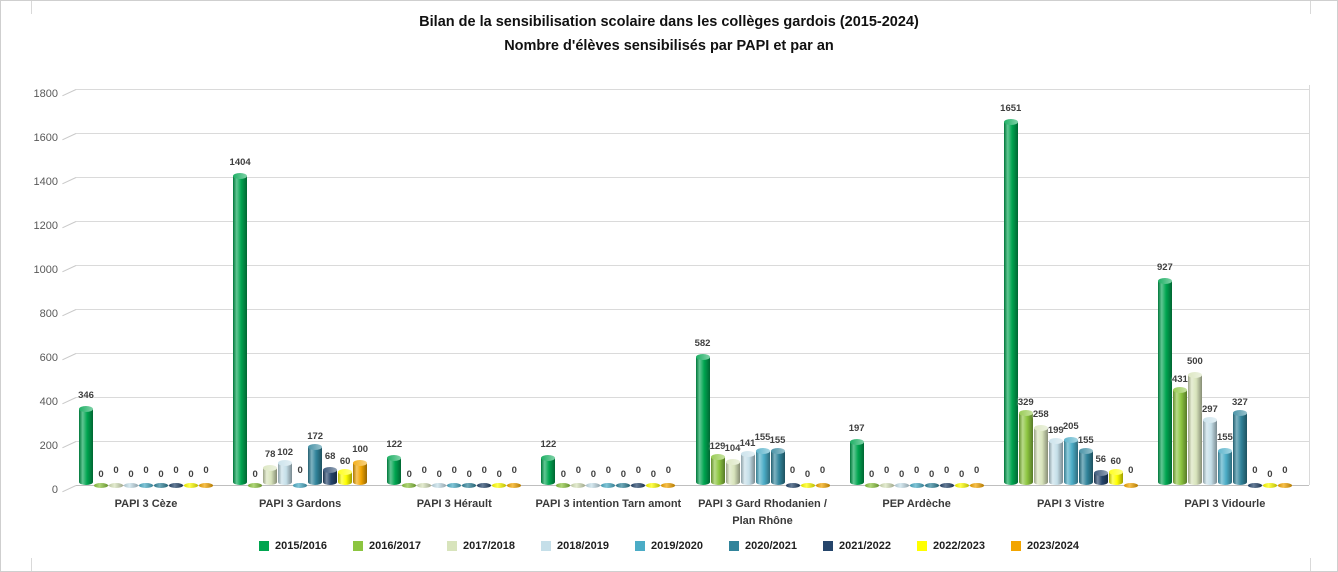 The image size is (1338, 572). Describe the element at coordinates (394, 445) in the screenshot. I see `value-label: 122` at that location.